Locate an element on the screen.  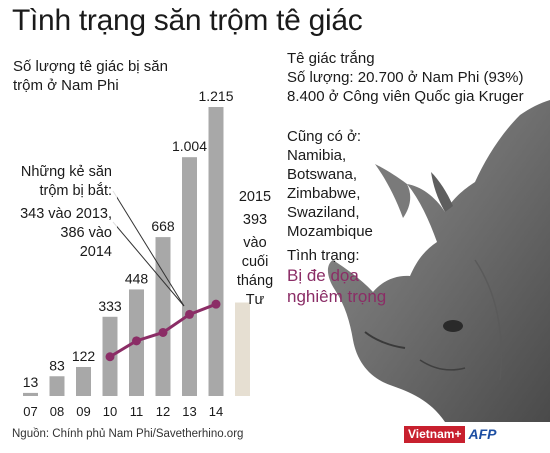
page-title: Tình trạng săn trộm tê giác is located at coordinates (187, 20).